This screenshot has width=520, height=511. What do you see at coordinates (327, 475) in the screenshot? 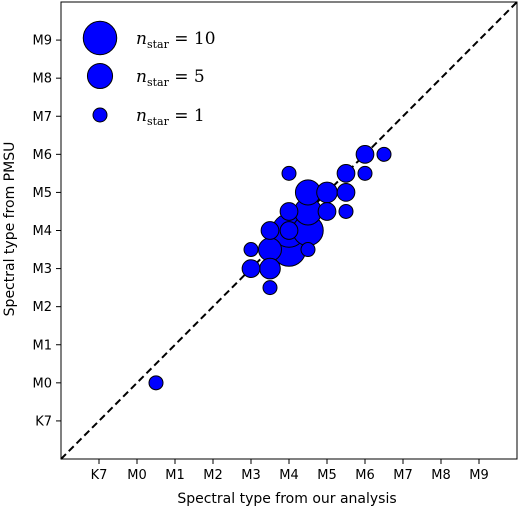
I see `x-tick-label: M5` at bounding box center [327, 475].